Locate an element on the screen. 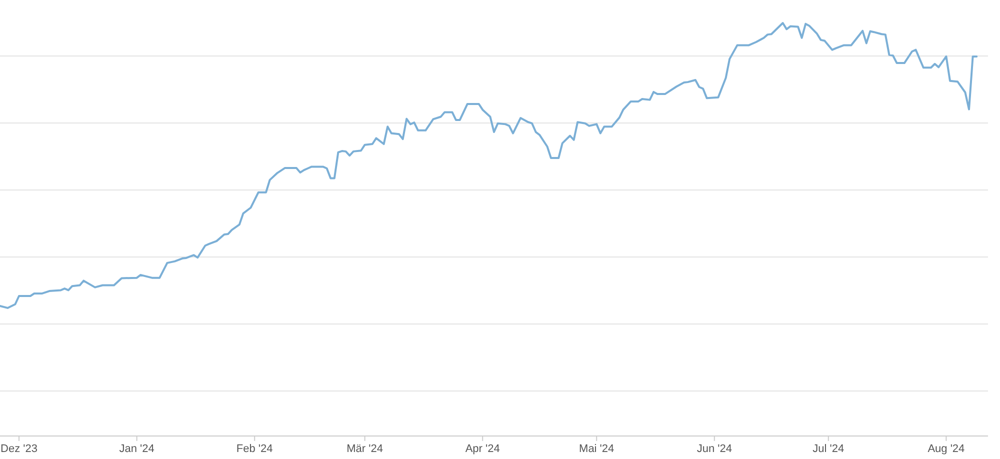 This screenshot has width=1000, height=459. x-tick-label: Jul '24 is located at coordinates (828, 449).